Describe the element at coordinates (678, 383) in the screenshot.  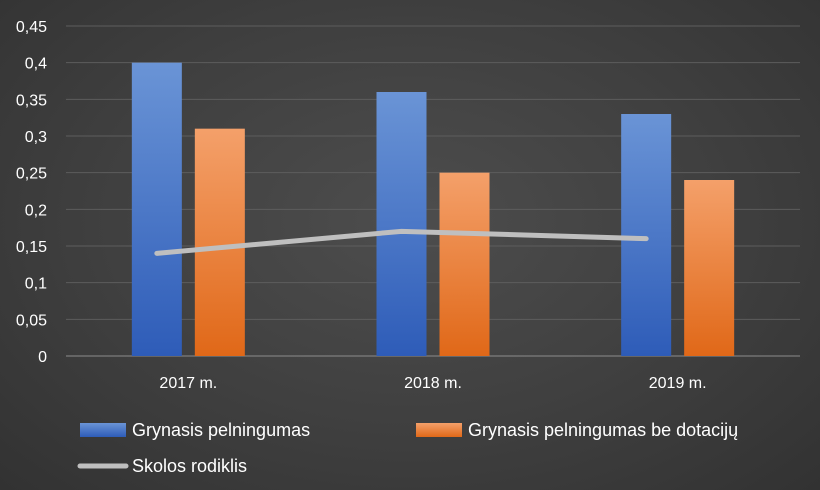
I see `x-tick-label: 2019 m.` at that location.